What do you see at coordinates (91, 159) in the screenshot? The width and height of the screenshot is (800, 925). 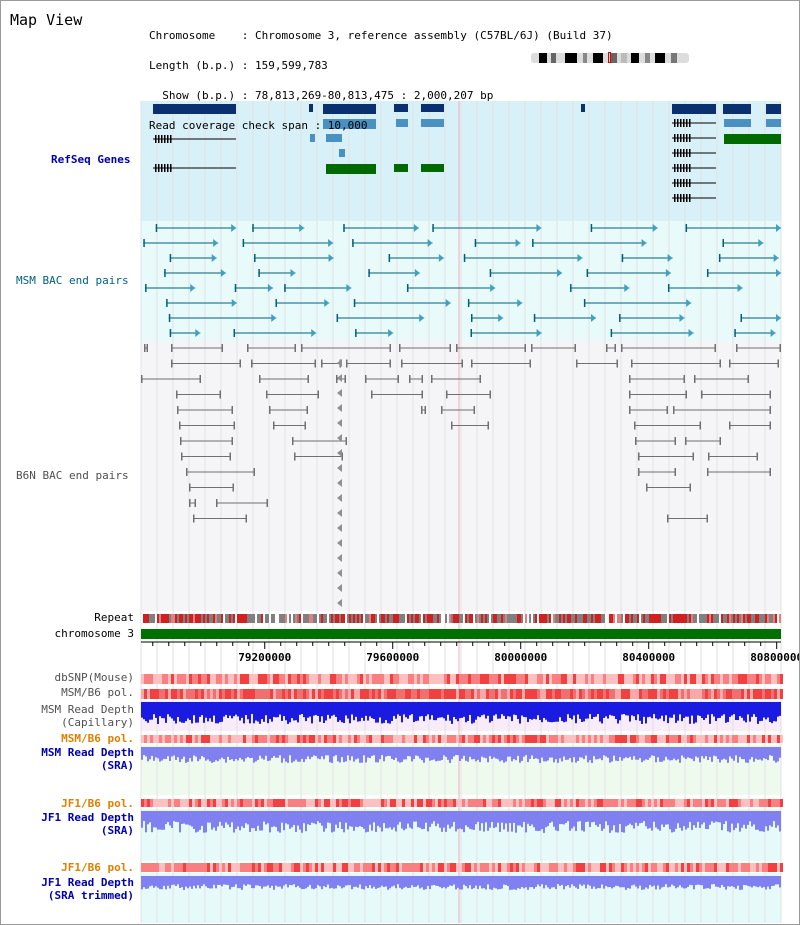 I see `track-label-refseq: RefSeq Genes` at bounding box center [91, 159].